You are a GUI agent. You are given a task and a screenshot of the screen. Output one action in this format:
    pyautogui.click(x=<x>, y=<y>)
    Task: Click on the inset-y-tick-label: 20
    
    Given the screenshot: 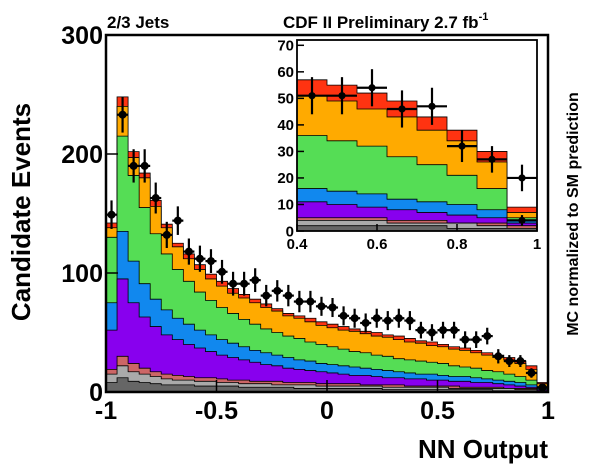 What is the action you would take?
    pyautogui.click(x=285, y=178)
    